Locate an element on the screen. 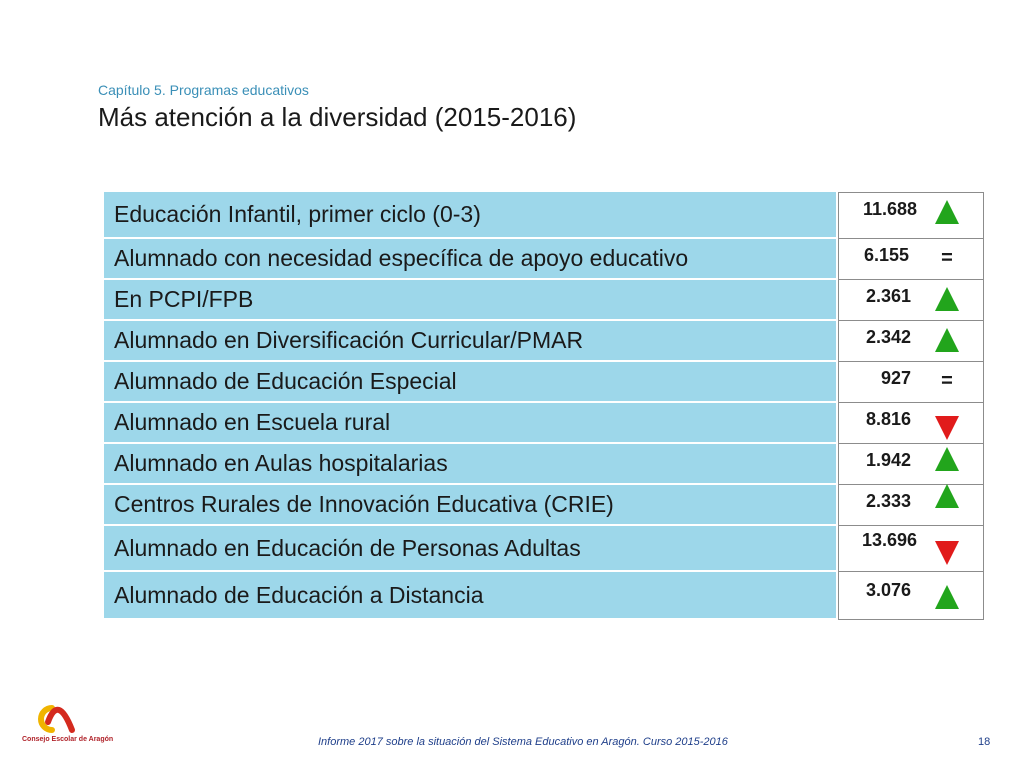 The width and height of the screenshot is (1024, 768). row-value-cell: 3.076 is located at coordinates (911, 596).